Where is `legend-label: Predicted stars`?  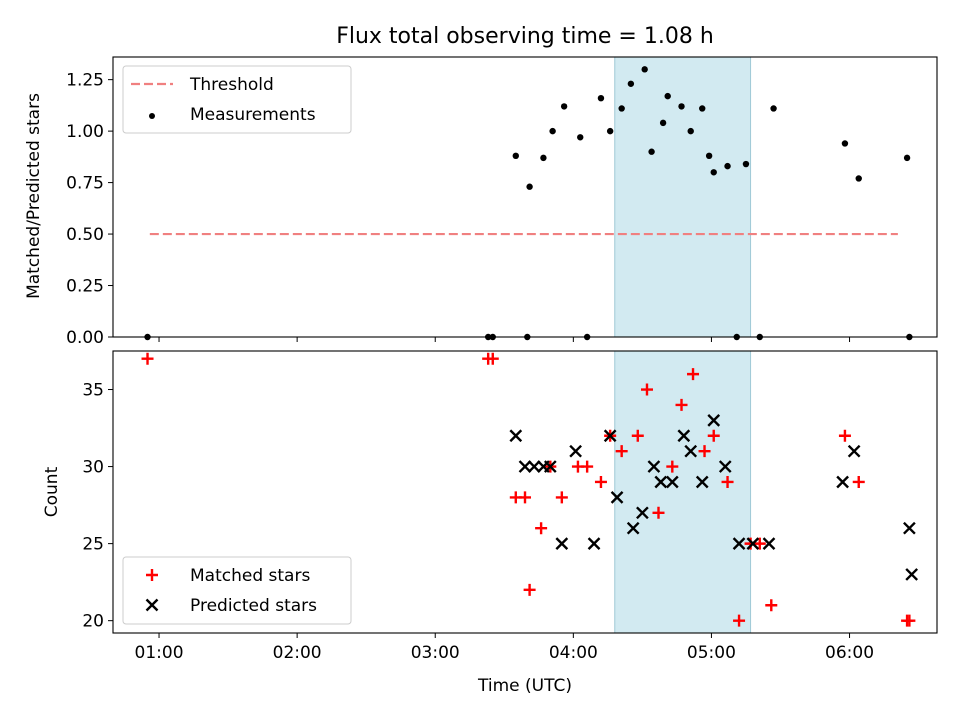 legend-label: Predicted stars is located at coordinates (253, 606).